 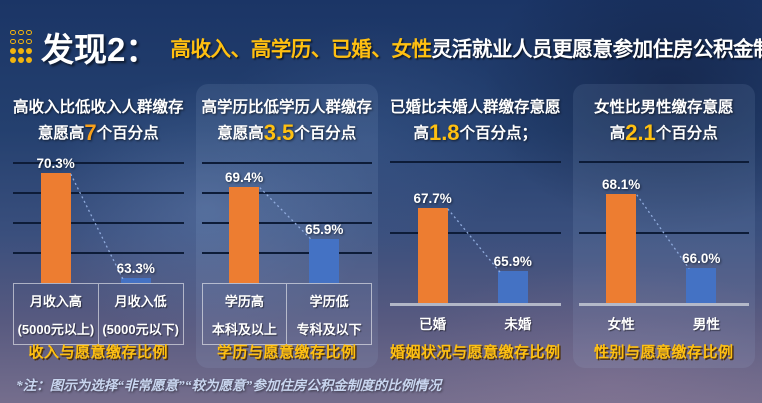 I want to click on bar-value-label: 66.0%, so click(x=701, y=258).